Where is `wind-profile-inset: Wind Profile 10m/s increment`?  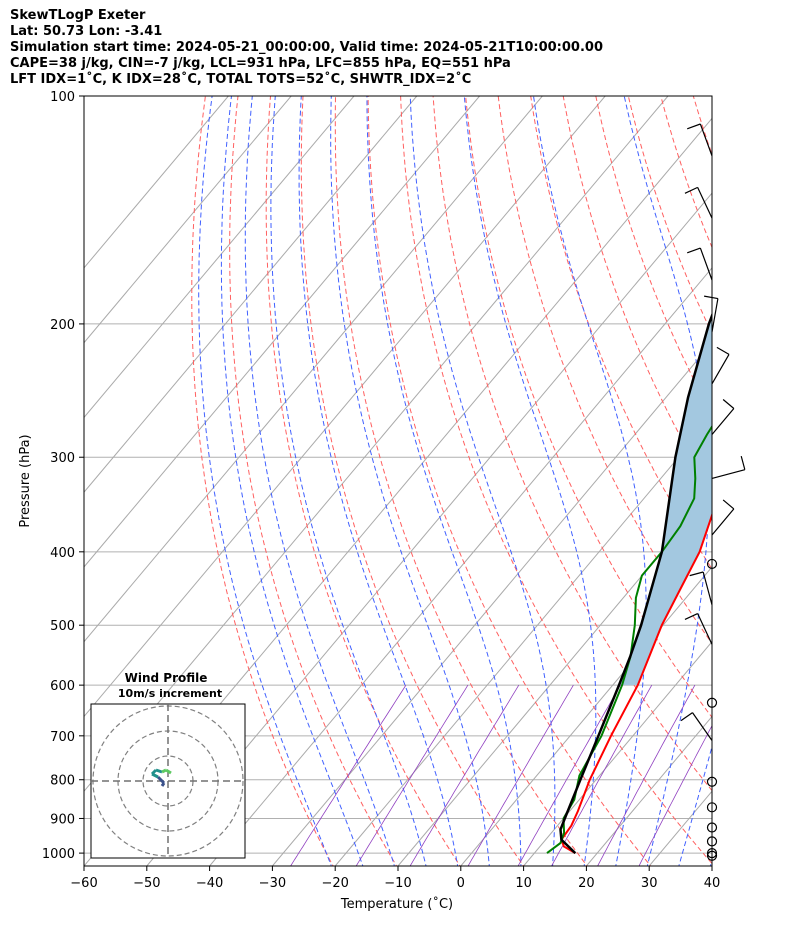
wind-profile-inset: Wind Profile 10m/s increment is located at coordinates (168, 765).